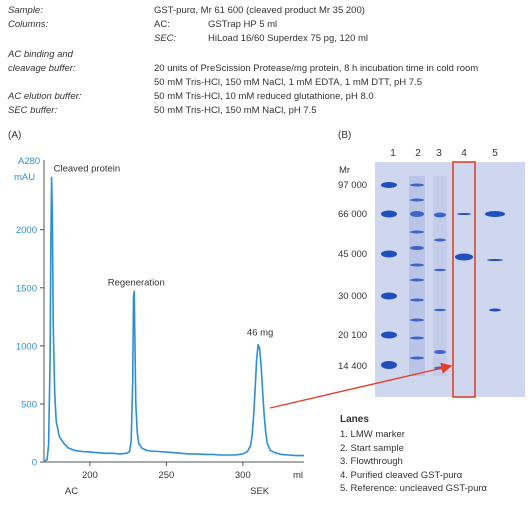 This screenshot has height=510, width=531. I want to click on lanes-item: 3. Flowthrough, so click(371, 461).